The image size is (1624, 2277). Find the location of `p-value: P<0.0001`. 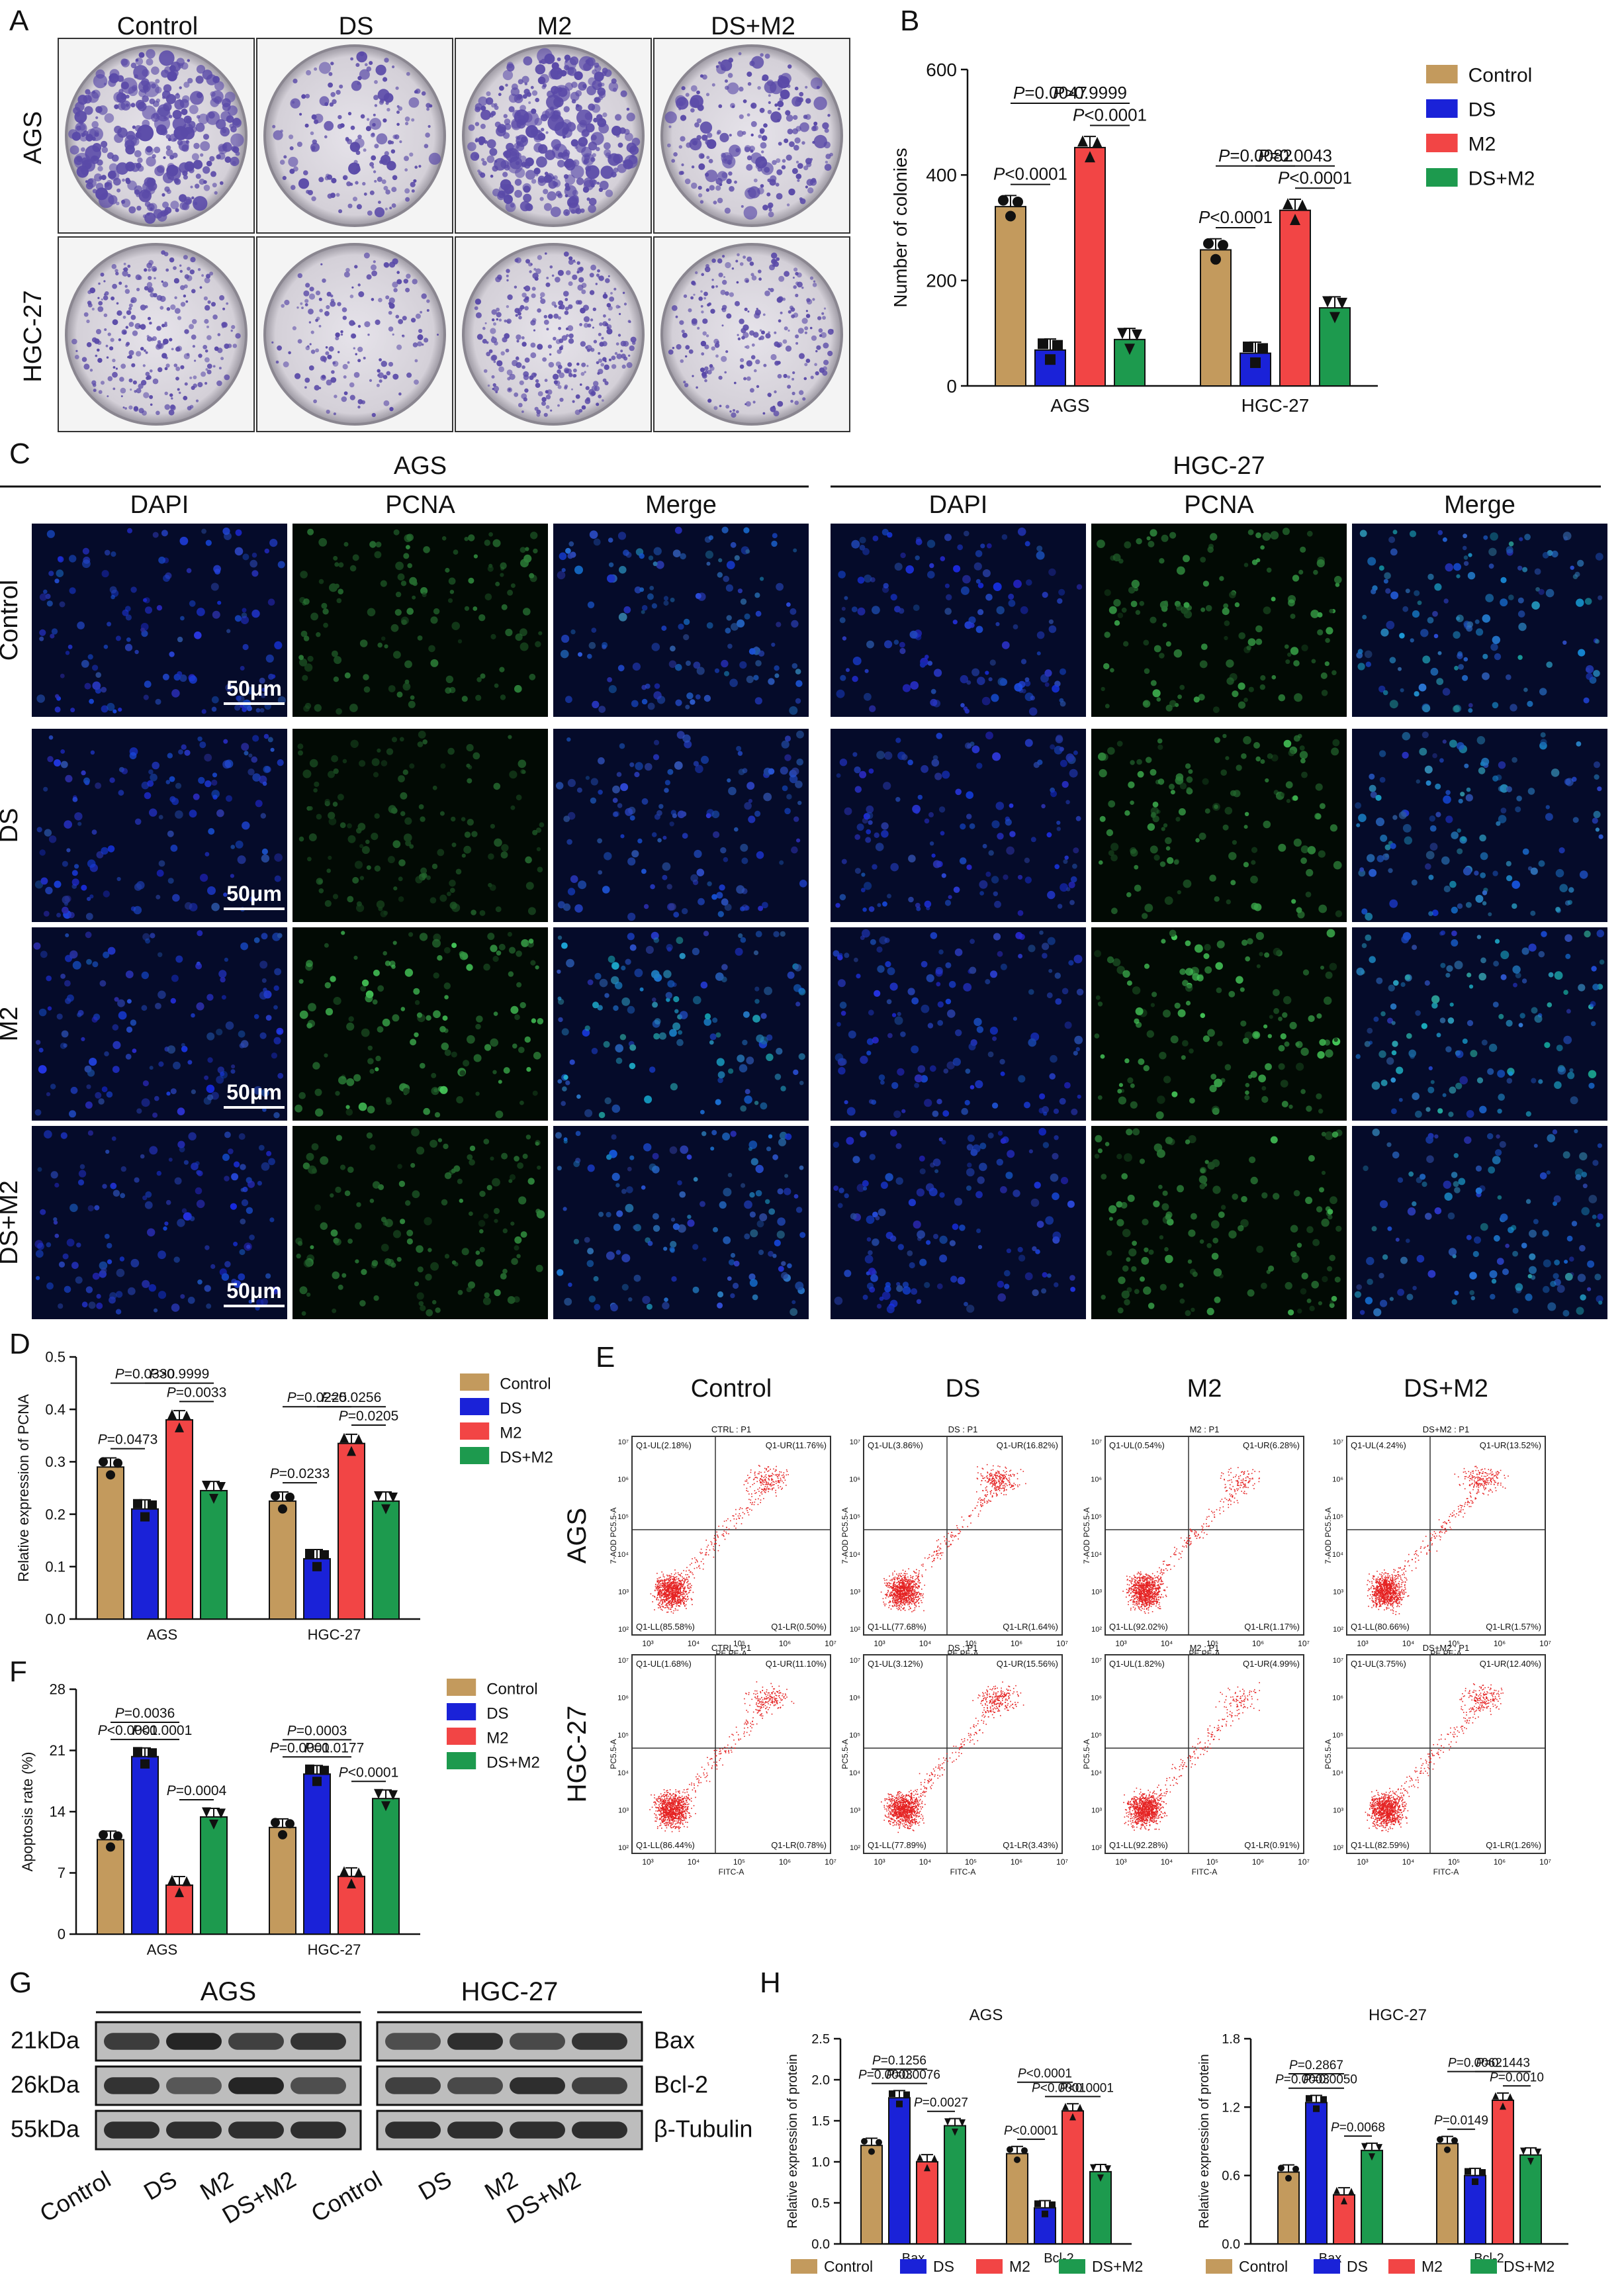

p-value: P<0.0001 is located at coordinates (1045, 2074).